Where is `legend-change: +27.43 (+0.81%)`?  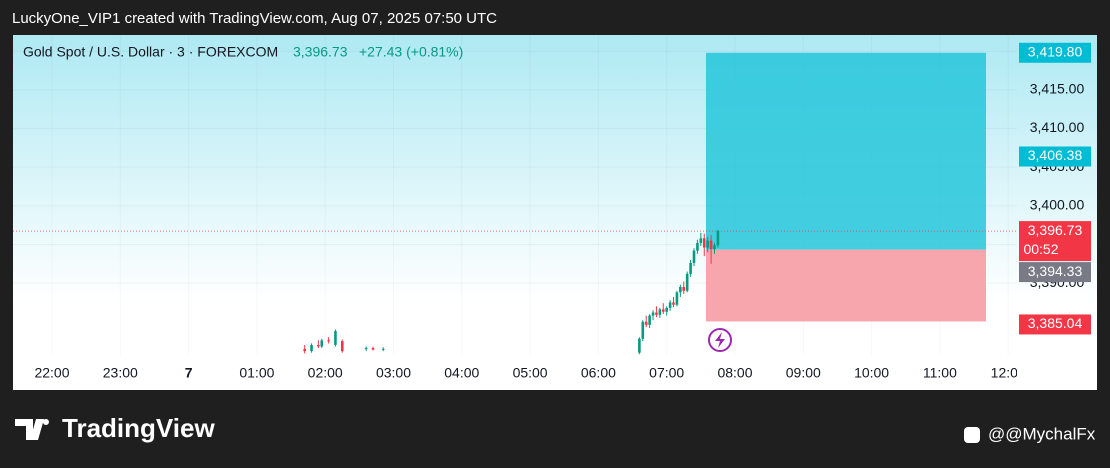
legend-change: +27.43 (+0.81%) is located at coordinates (411, 52).